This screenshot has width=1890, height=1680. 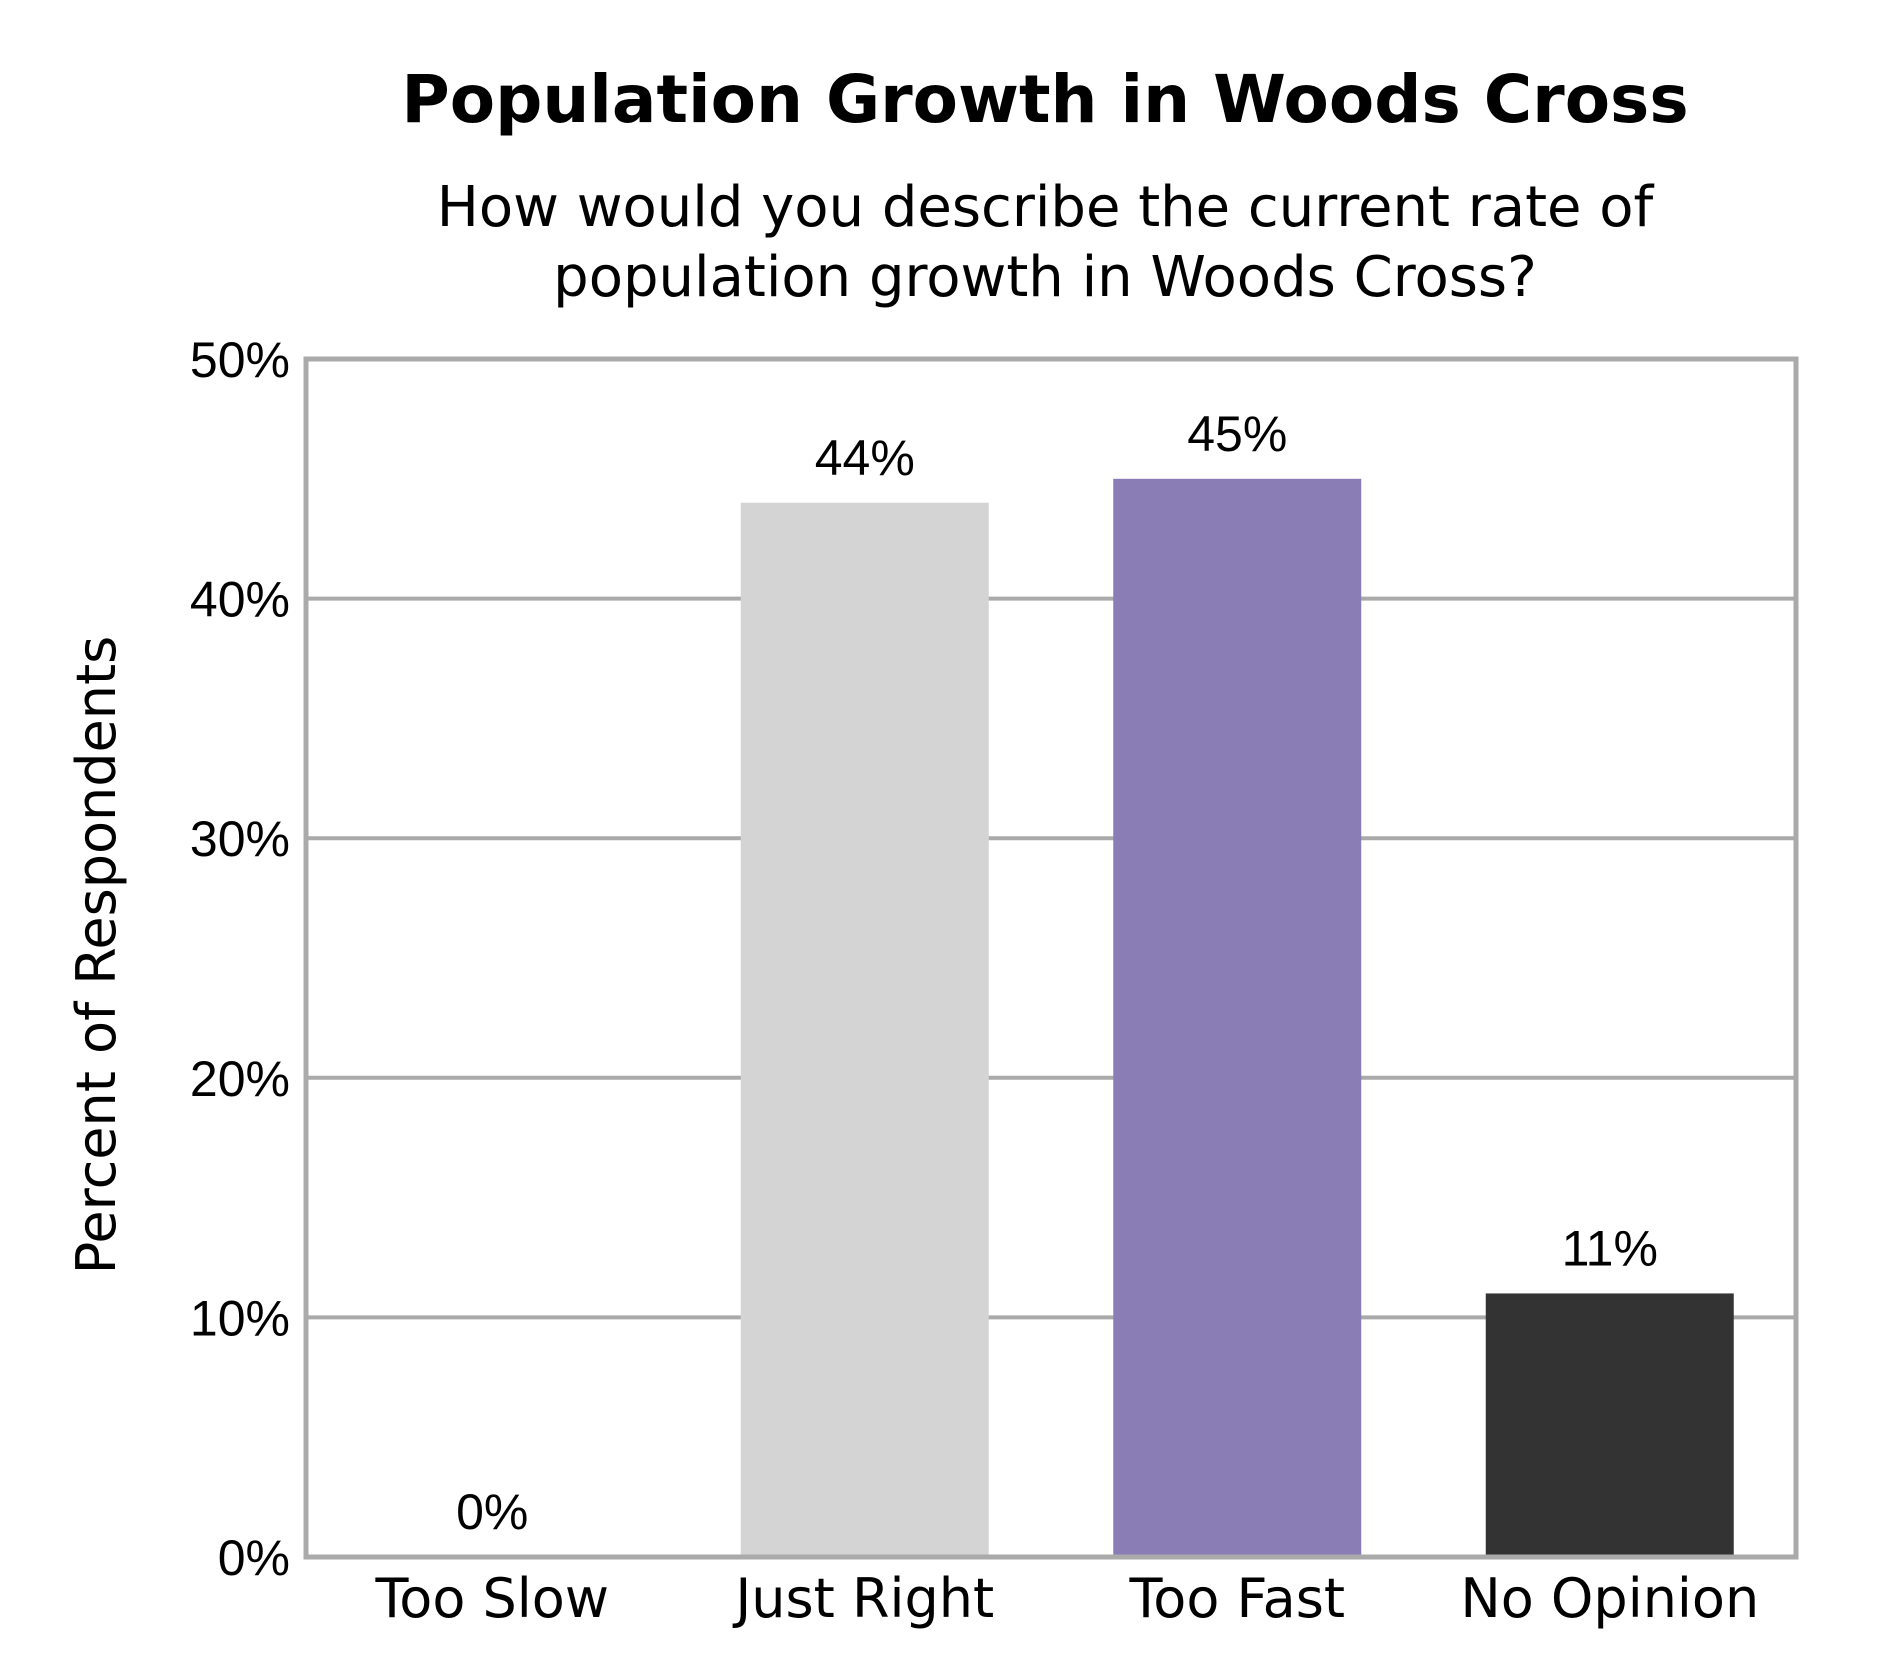 I want to click on chart-subtitle-line-2: population growth in Woods Cross?, so click(x=1045, y=277).